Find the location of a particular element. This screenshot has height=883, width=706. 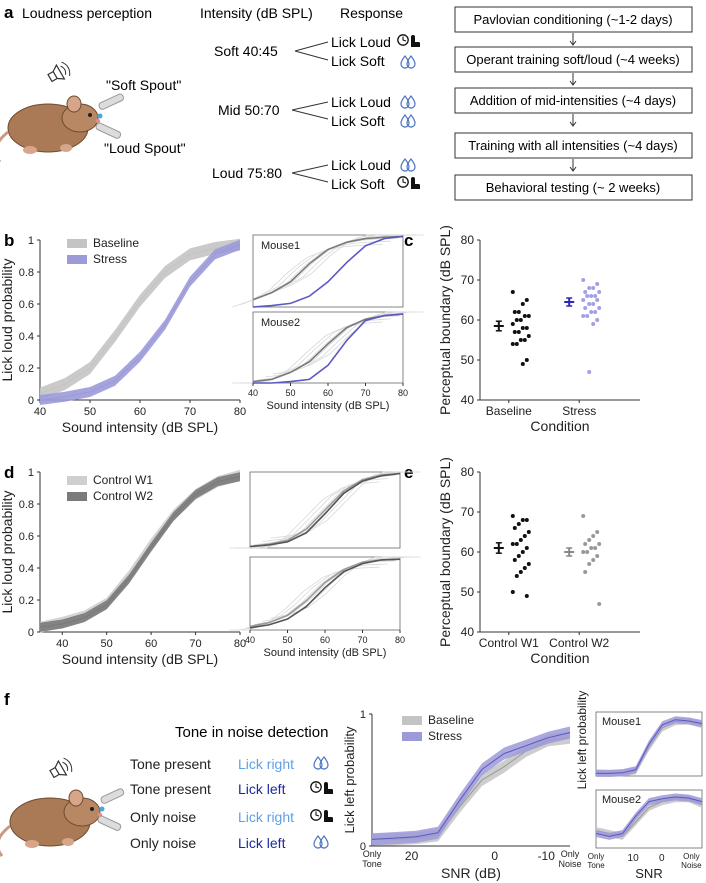

x-axis-label: Condition is located at coordinates (559, 658).